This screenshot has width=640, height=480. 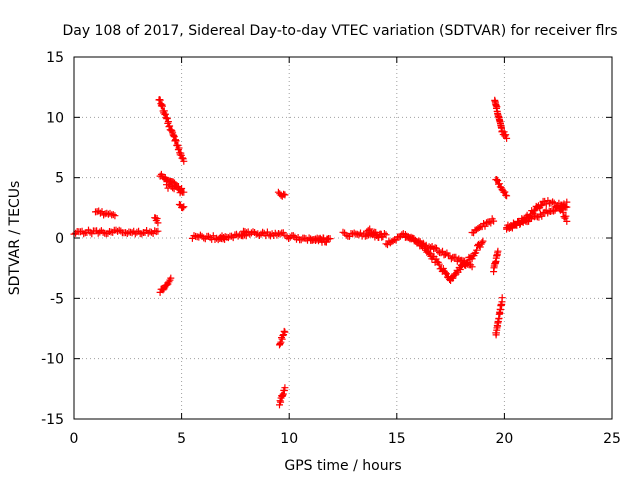 I want to click on x-tick-label: 10, so click(x=289, y=439).